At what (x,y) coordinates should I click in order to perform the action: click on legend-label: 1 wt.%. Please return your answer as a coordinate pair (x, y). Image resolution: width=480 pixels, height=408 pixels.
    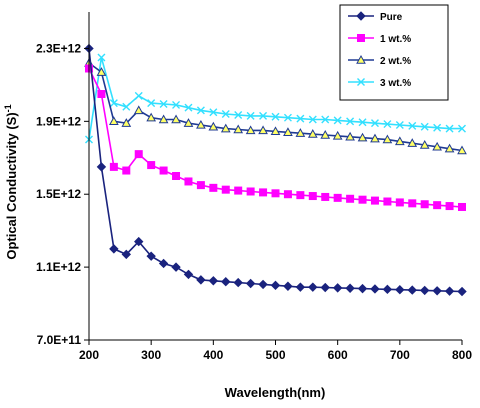
    Looking at the image, I should click on (395, 39).